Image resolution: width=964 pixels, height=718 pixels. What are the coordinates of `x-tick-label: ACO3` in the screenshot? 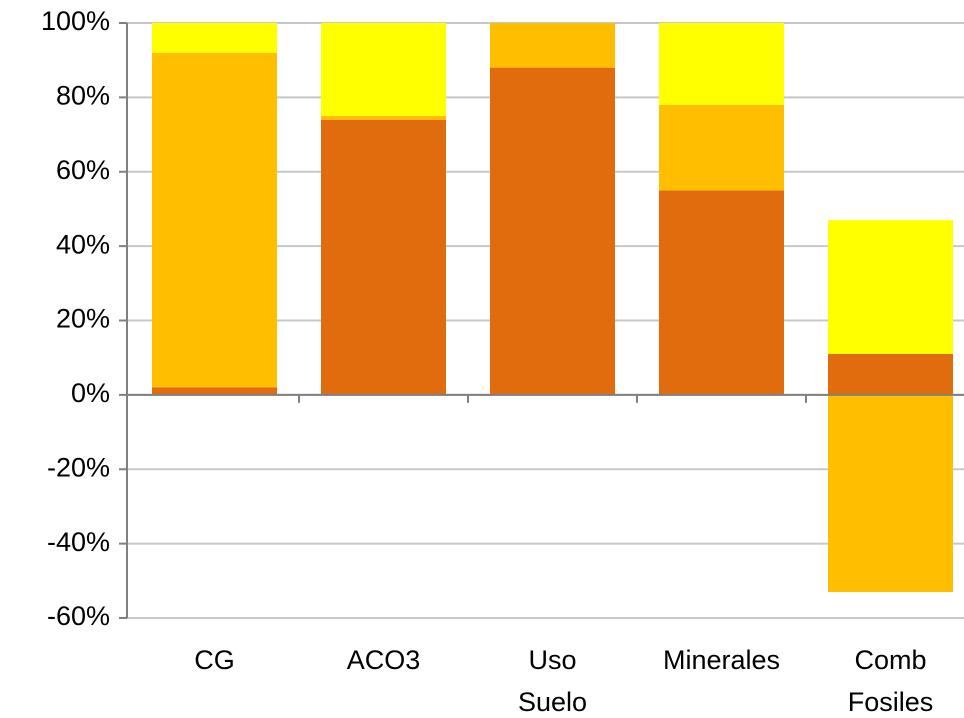 It's located at (384, 660).